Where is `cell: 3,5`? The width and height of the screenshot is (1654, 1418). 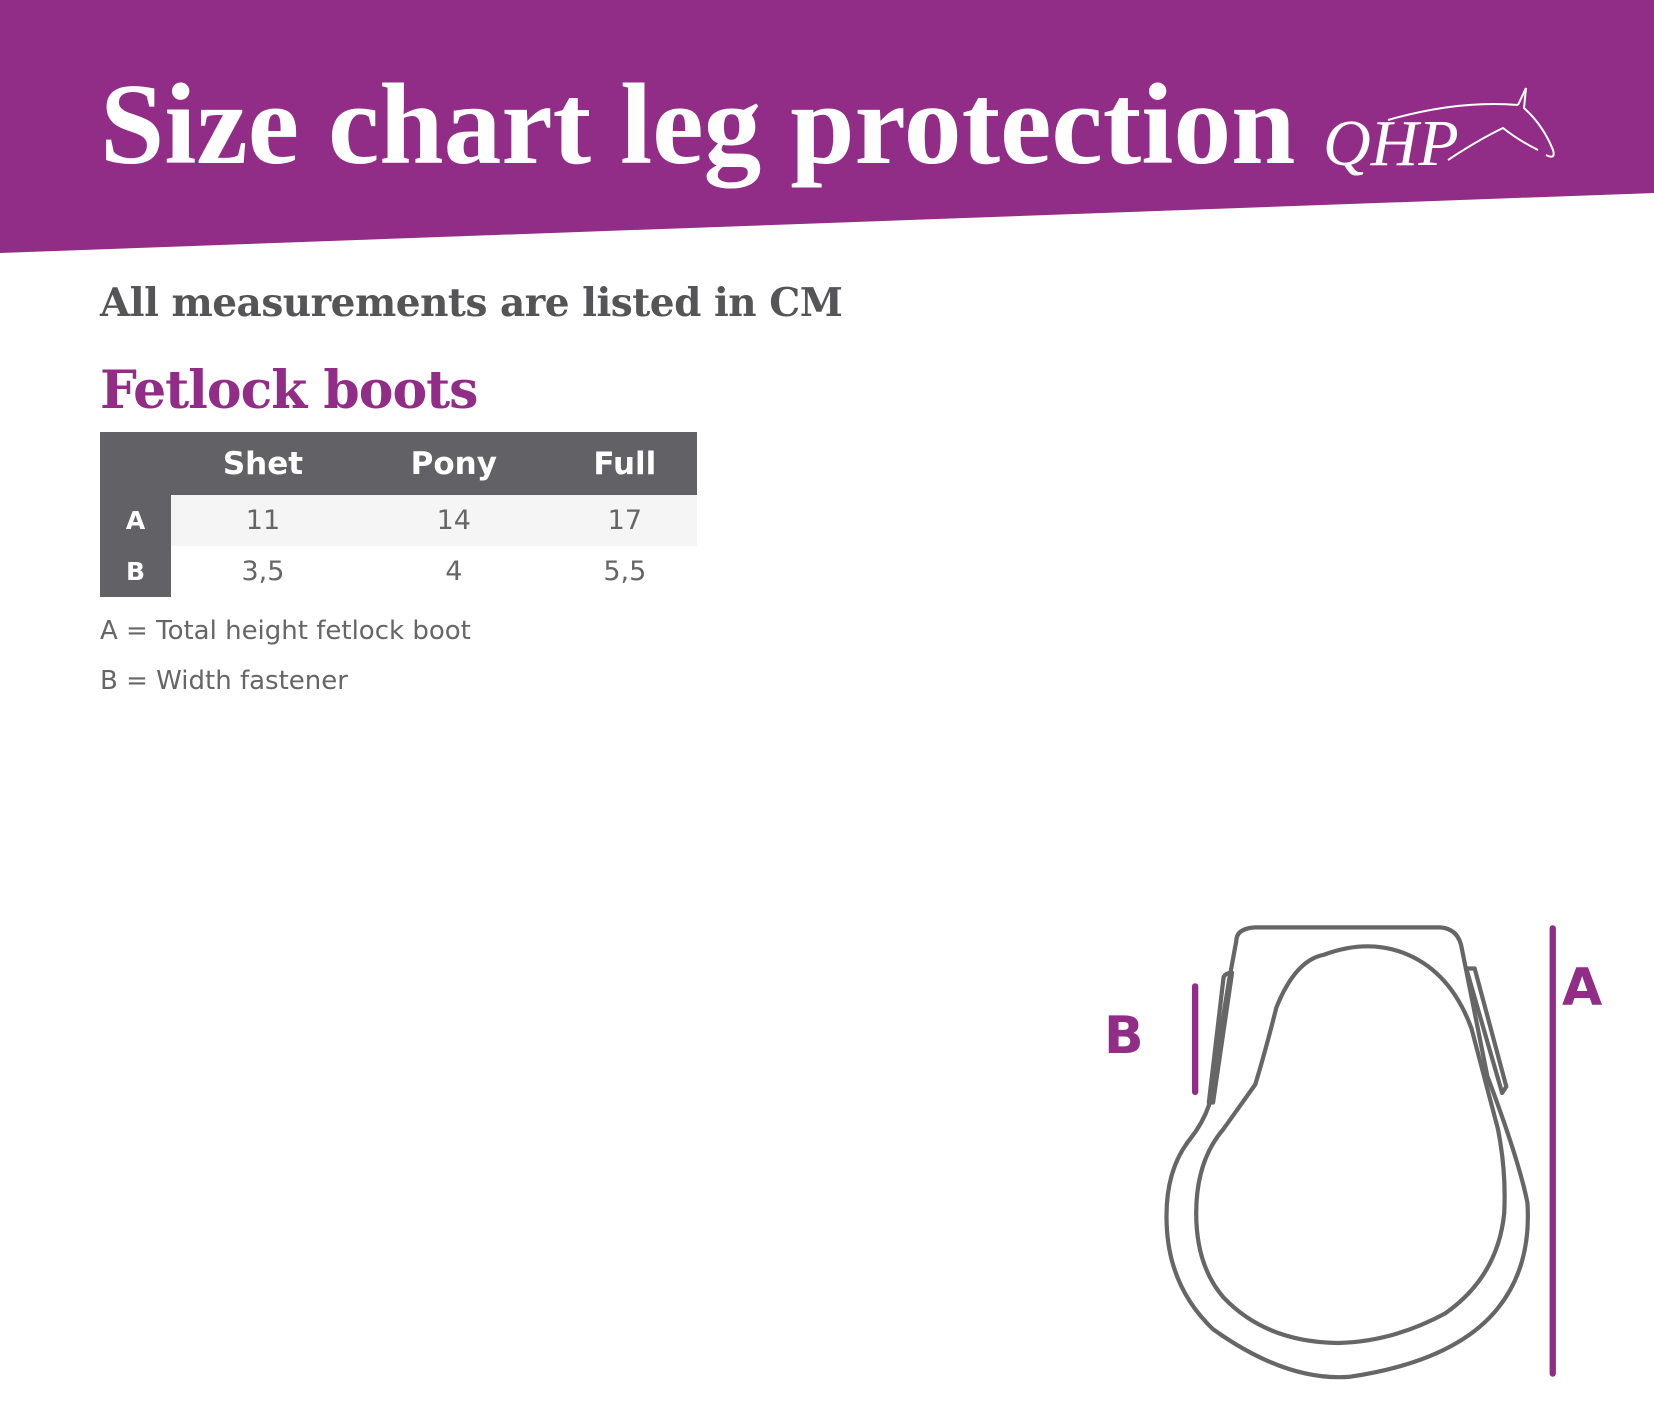
cell: 3,5 is located at coordinates (263, 571).